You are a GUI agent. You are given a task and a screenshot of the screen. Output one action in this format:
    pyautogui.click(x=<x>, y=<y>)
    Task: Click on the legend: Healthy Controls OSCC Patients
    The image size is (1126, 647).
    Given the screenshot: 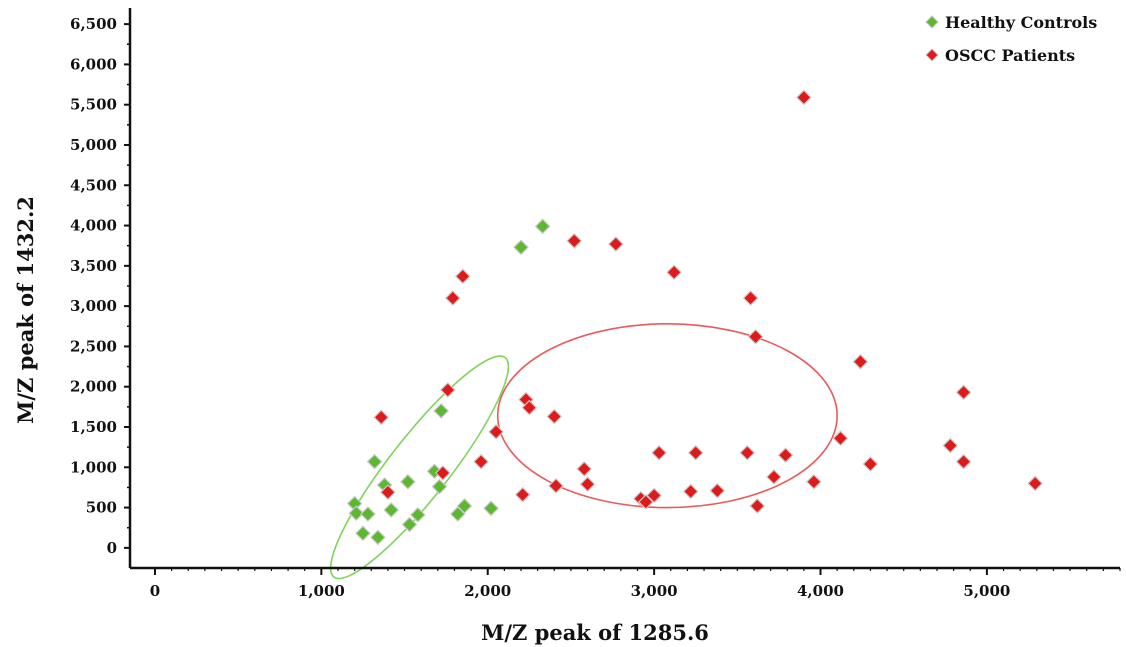 What is the action you would take?
    pyautogui.click(x=1011, y=39)
    